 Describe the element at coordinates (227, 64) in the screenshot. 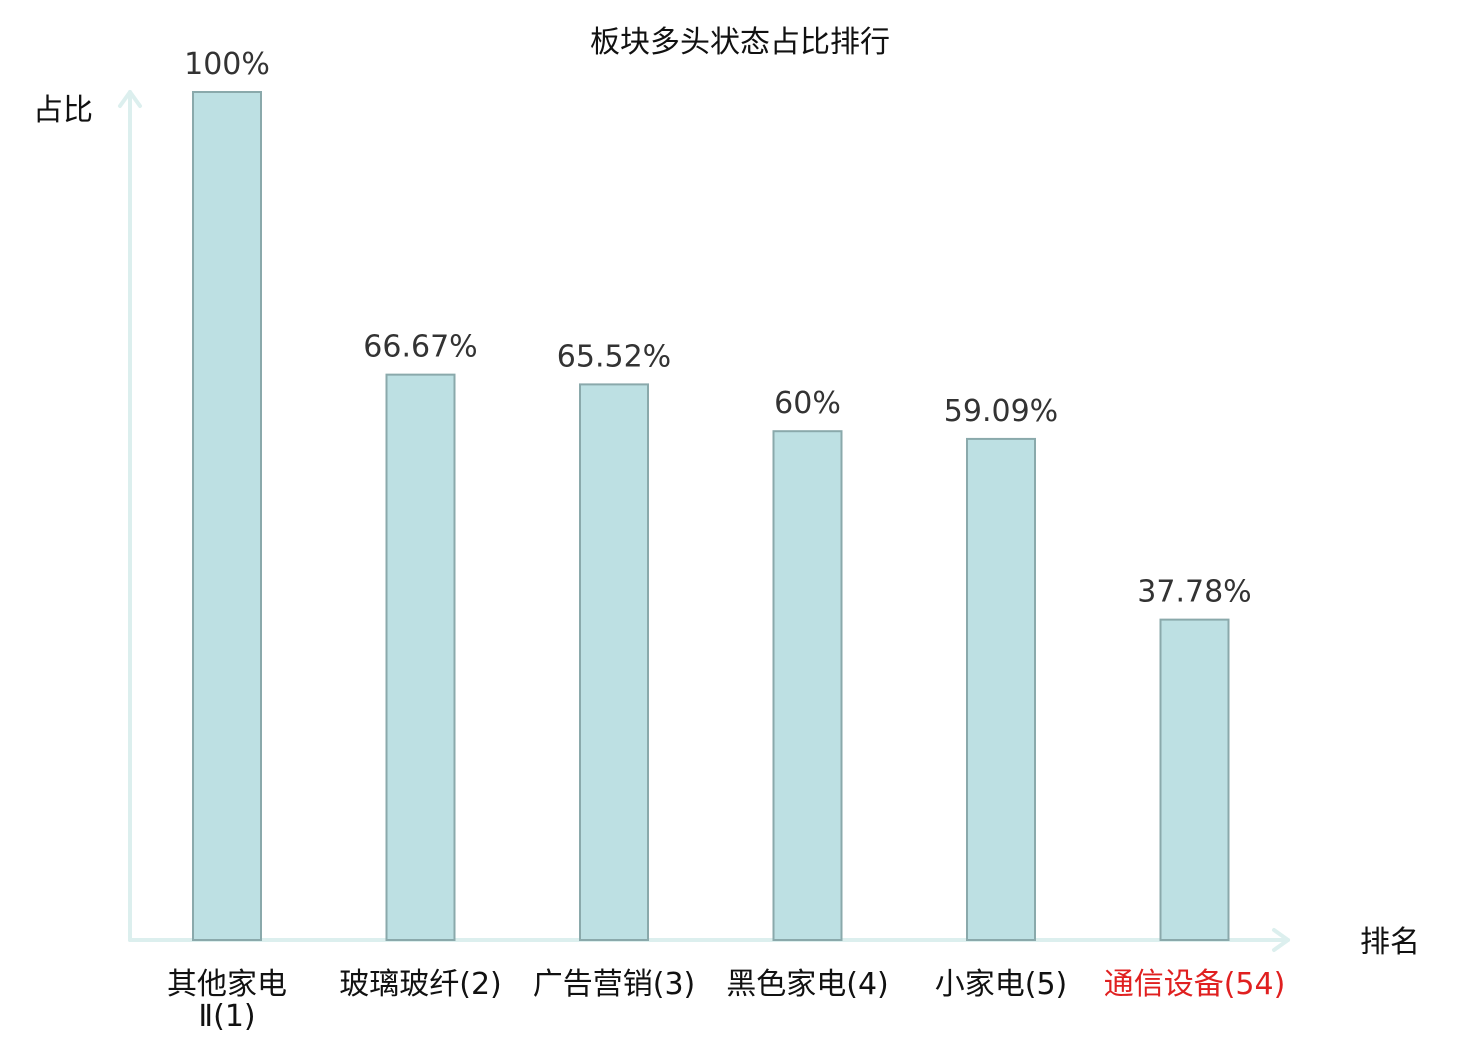

I see `bar-value-label: 100%` at that location.